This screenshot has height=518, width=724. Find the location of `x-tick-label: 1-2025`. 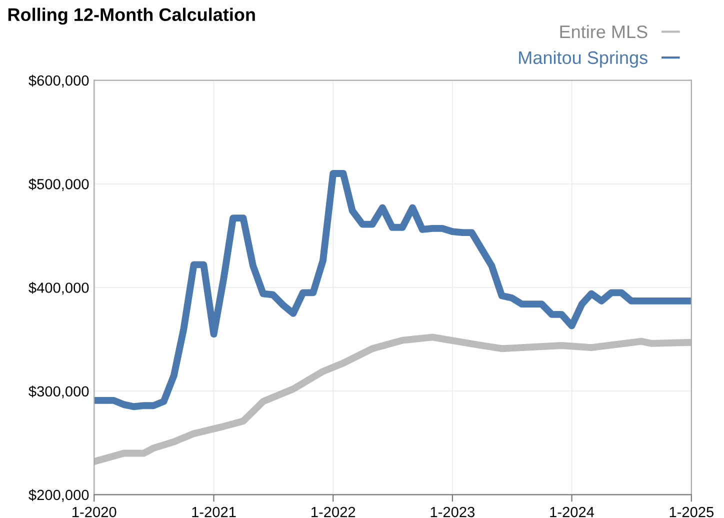

x-tick-label: 1-2025 is located at coordinates (692, 512).